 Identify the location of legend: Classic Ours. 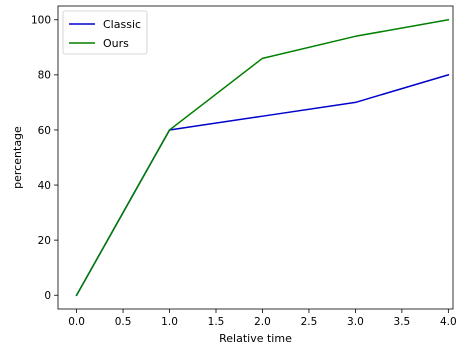
(105, 32).